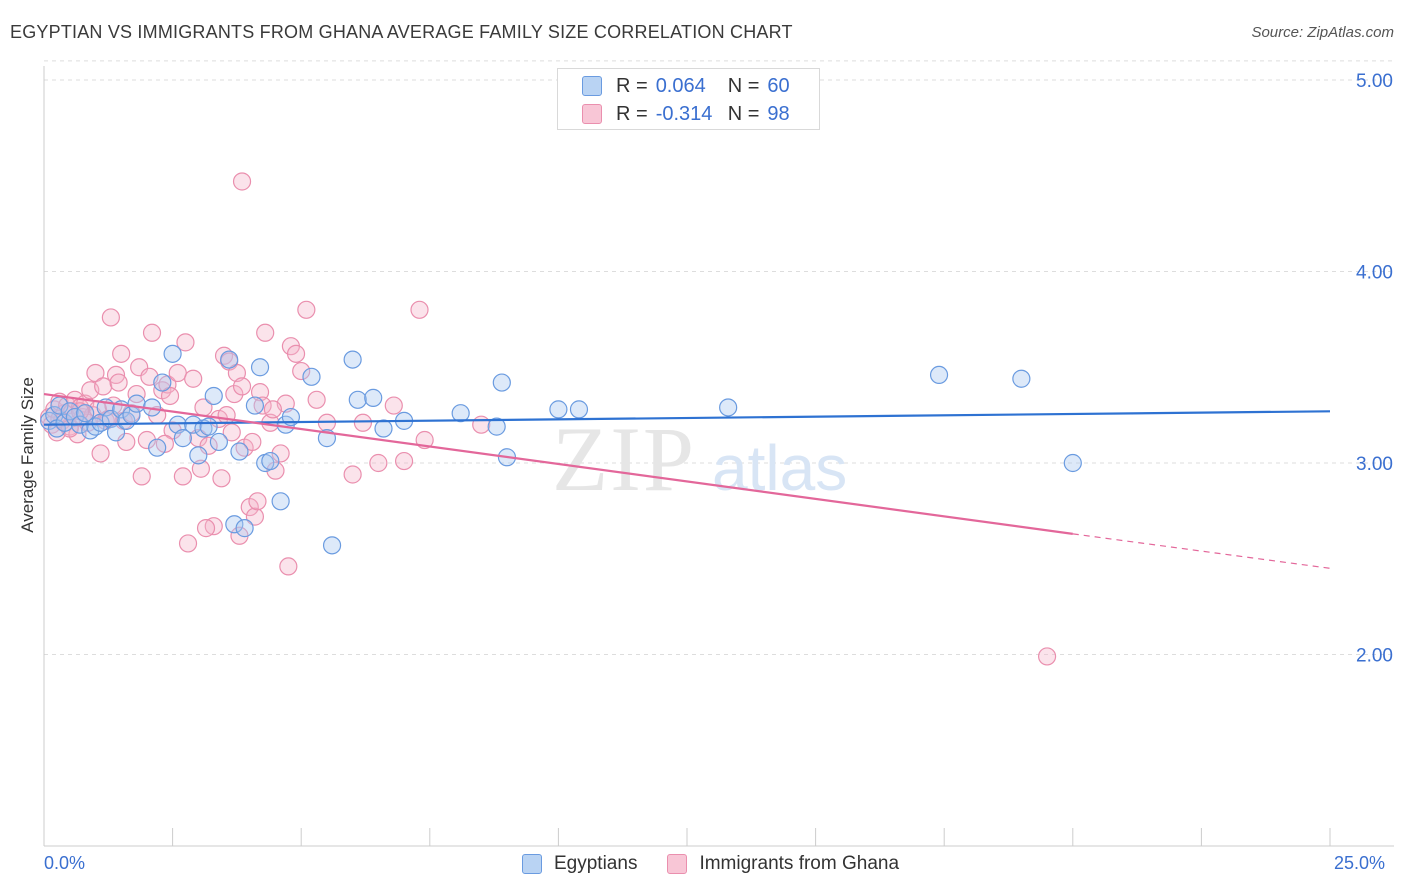  What do you see at coordinates (778, 113) in the screenshot?
I see `n-value: 98` at bounding box center [778, 113].